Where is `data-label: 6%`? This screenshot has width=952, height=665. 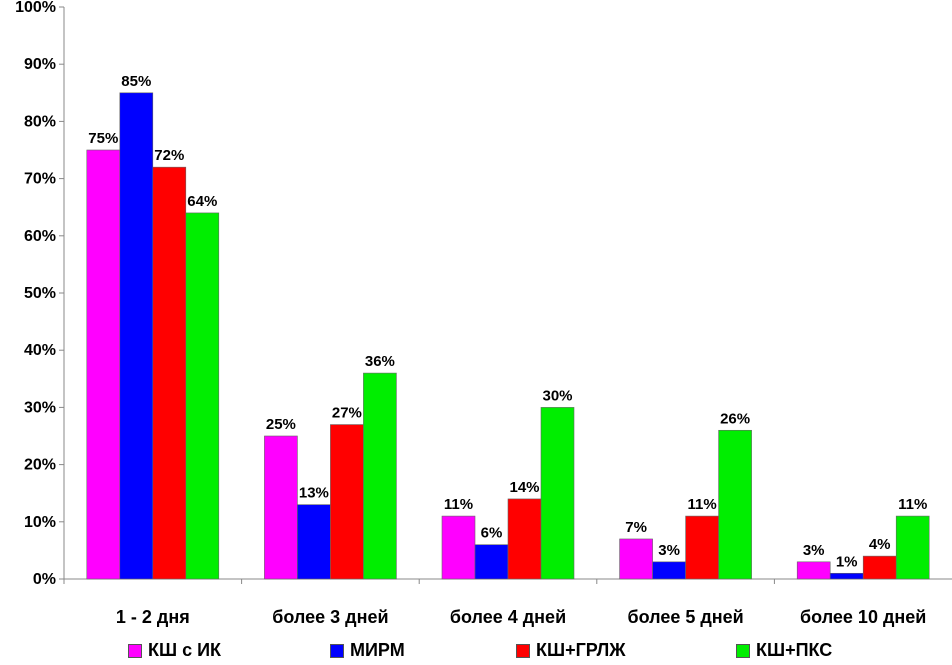 data-label: 6% is located at coordinates (492, 533).